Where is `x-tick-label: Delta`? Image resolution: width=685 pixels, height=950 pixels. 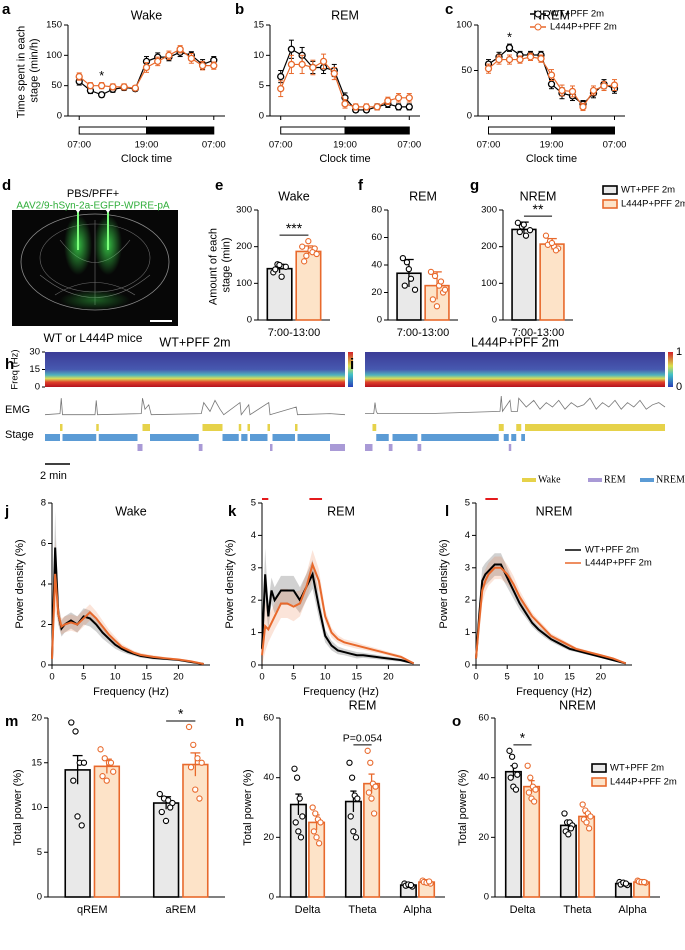 x-tick-label: Delta is located at coordinates (308, 910).